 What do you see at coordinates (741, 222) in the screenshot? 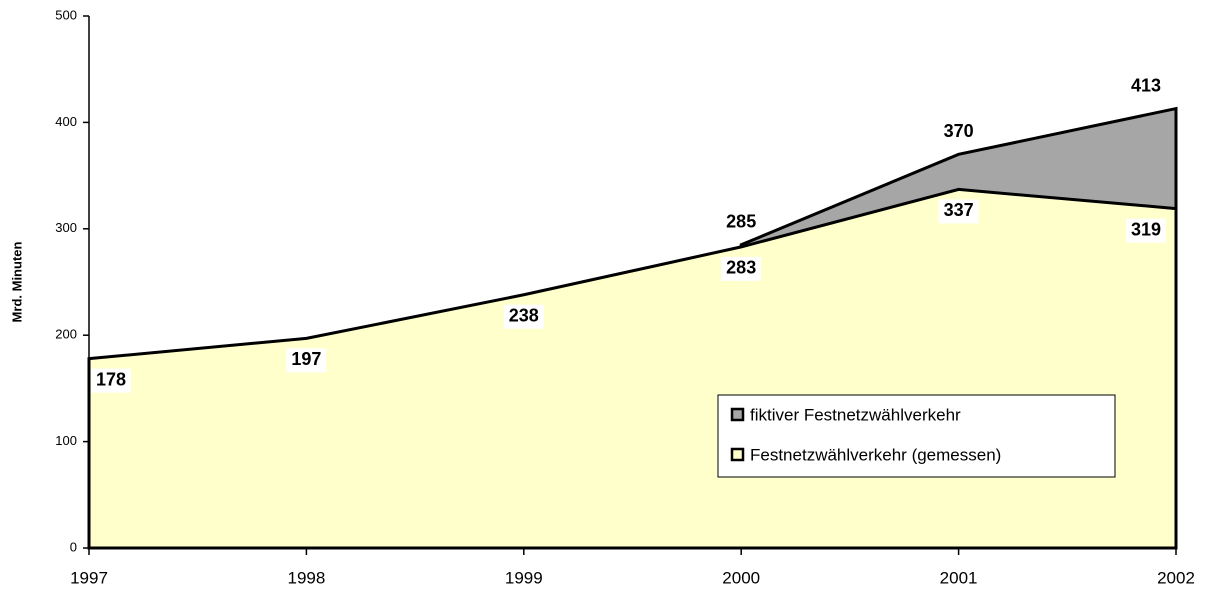
I see `data-label: 285` at bounding box center [741, 222].